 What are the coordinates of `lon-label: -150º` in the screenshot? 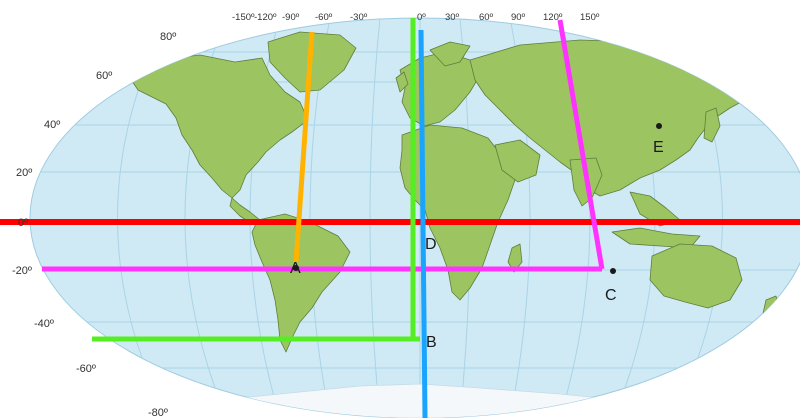 It's located at (243, 17).